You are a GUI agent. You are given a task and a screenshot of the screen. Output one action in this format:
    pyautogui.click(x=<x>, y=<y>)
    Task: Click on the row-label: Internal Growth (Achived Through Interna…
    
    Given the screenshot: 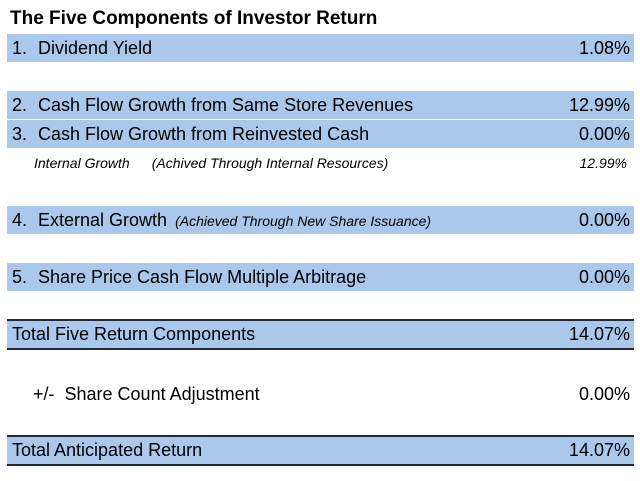 What is the action you would take?
    pyautogui.click(x=211, y=163)
    